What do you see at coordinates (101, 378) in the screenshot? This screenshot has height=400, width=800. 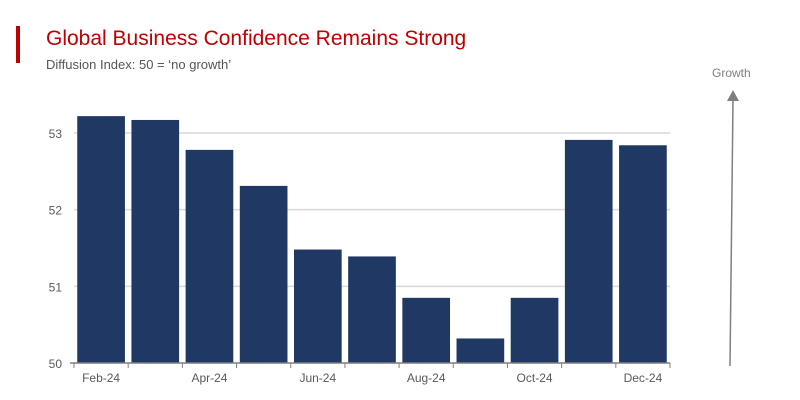 I see `x-tick-label: Feb-24` at bounding box center [101, 378].